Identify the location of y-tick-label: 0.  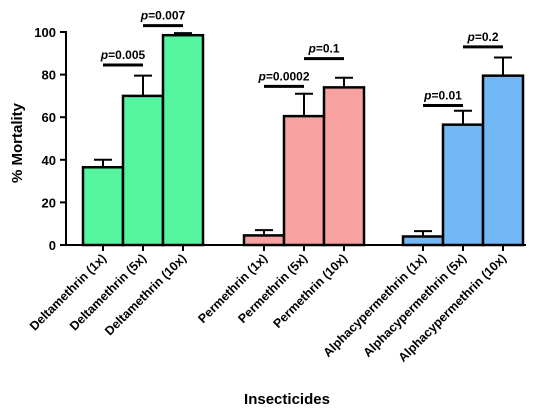
(52, 245).